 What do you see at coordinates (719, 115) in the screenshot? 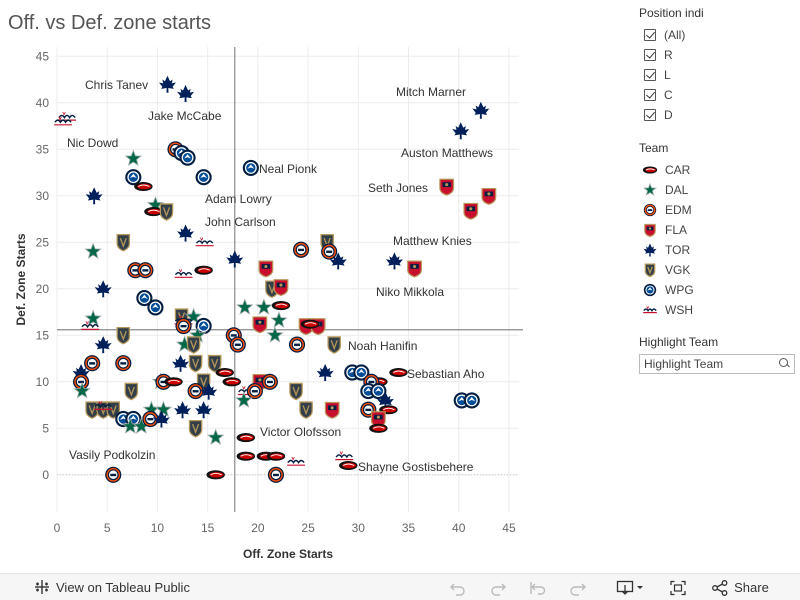
I see `position-option: D` at bounding box center [719, 115].